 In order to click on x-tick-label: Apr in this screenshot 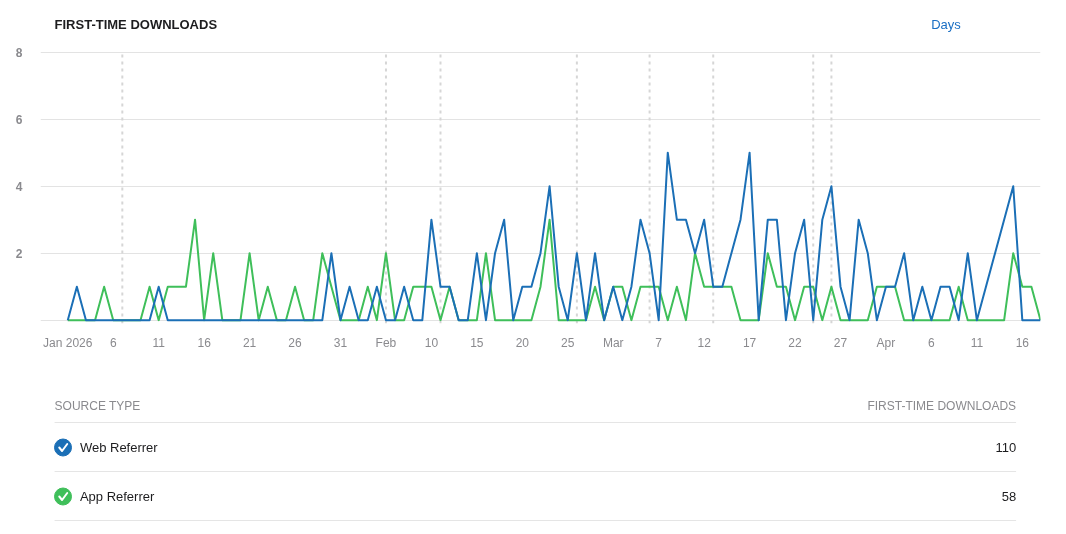, I will do `click(886, 342)`.